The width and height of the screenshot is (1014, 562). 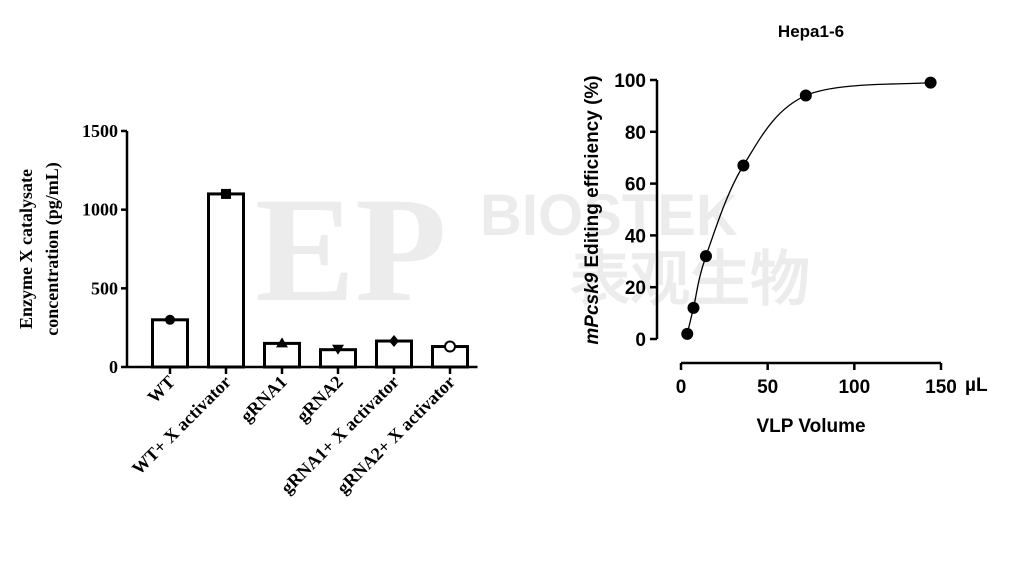 What do you see at coordinates (609, 215) in the screenshot?
I see `watermark-biostek: BIOSTEK` at bounding box center [609, 215].